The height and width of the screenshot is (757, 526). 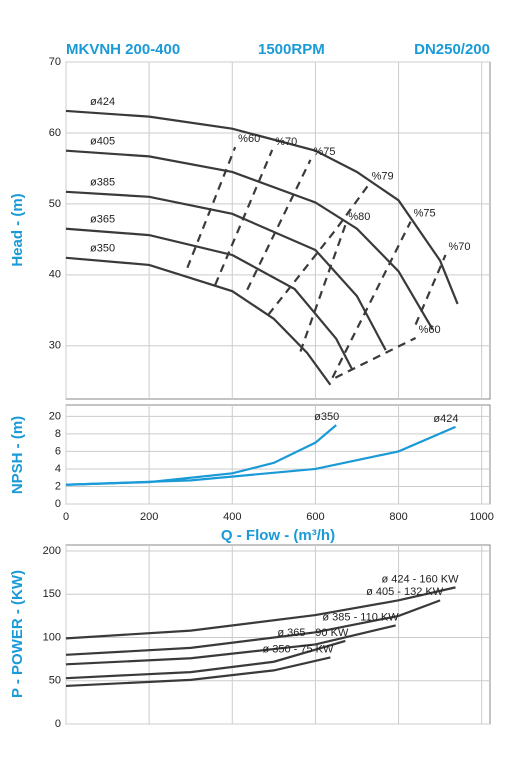 I want to click on series-label: ø 350 - 75 KW, so click(x=298, y=649).